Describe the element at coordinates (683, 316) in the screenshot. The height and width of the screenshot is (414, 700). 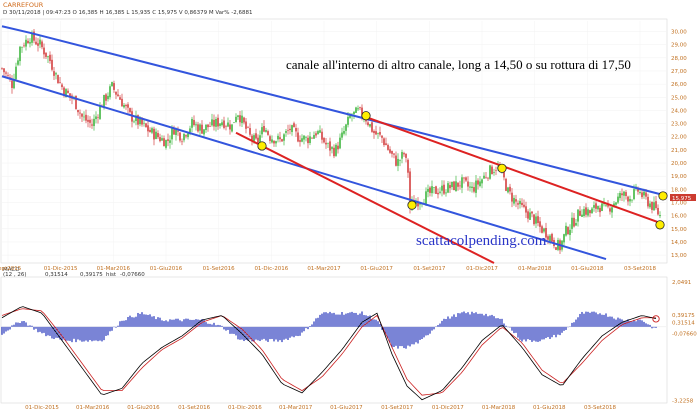
I see `macd-y-tick: 0,39175` at that location.